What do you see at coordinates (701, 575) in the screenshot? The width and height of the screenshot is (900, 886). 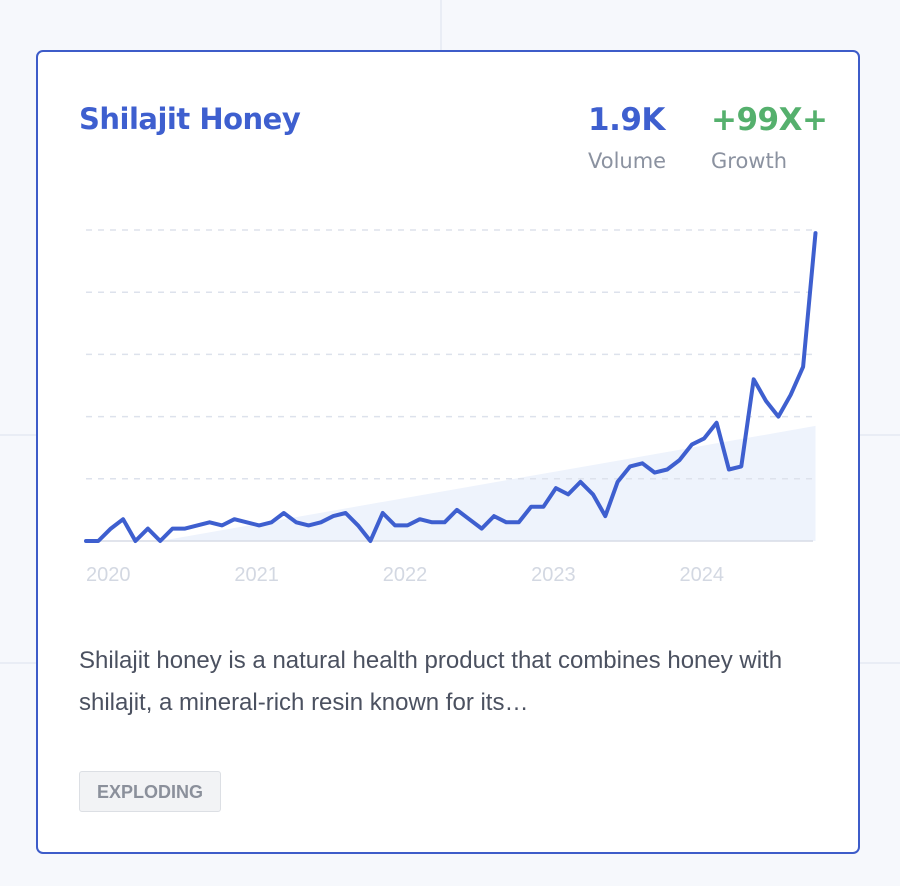 I see `x-tick-label: 2024` at bounding box center [701, 575].